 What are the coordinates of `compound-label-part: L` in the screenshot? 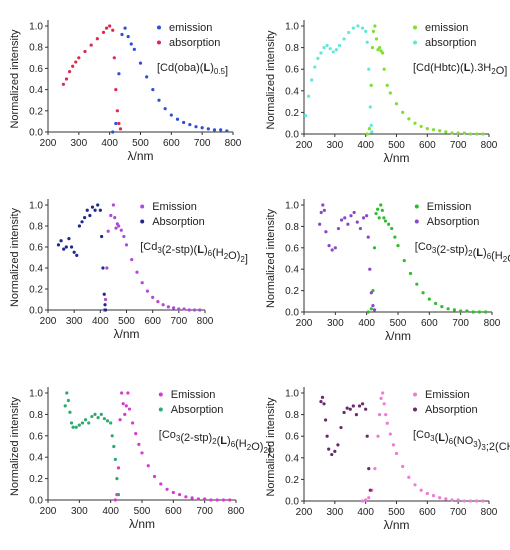 It's located at (441, 438).